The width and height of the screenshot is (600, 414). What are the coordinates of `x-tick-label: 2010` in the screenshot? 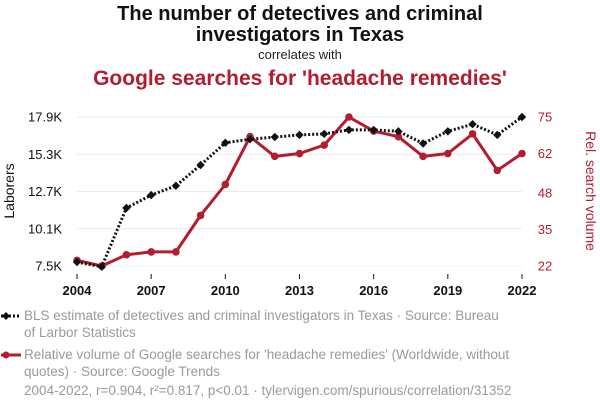 It's located at (225, 290).